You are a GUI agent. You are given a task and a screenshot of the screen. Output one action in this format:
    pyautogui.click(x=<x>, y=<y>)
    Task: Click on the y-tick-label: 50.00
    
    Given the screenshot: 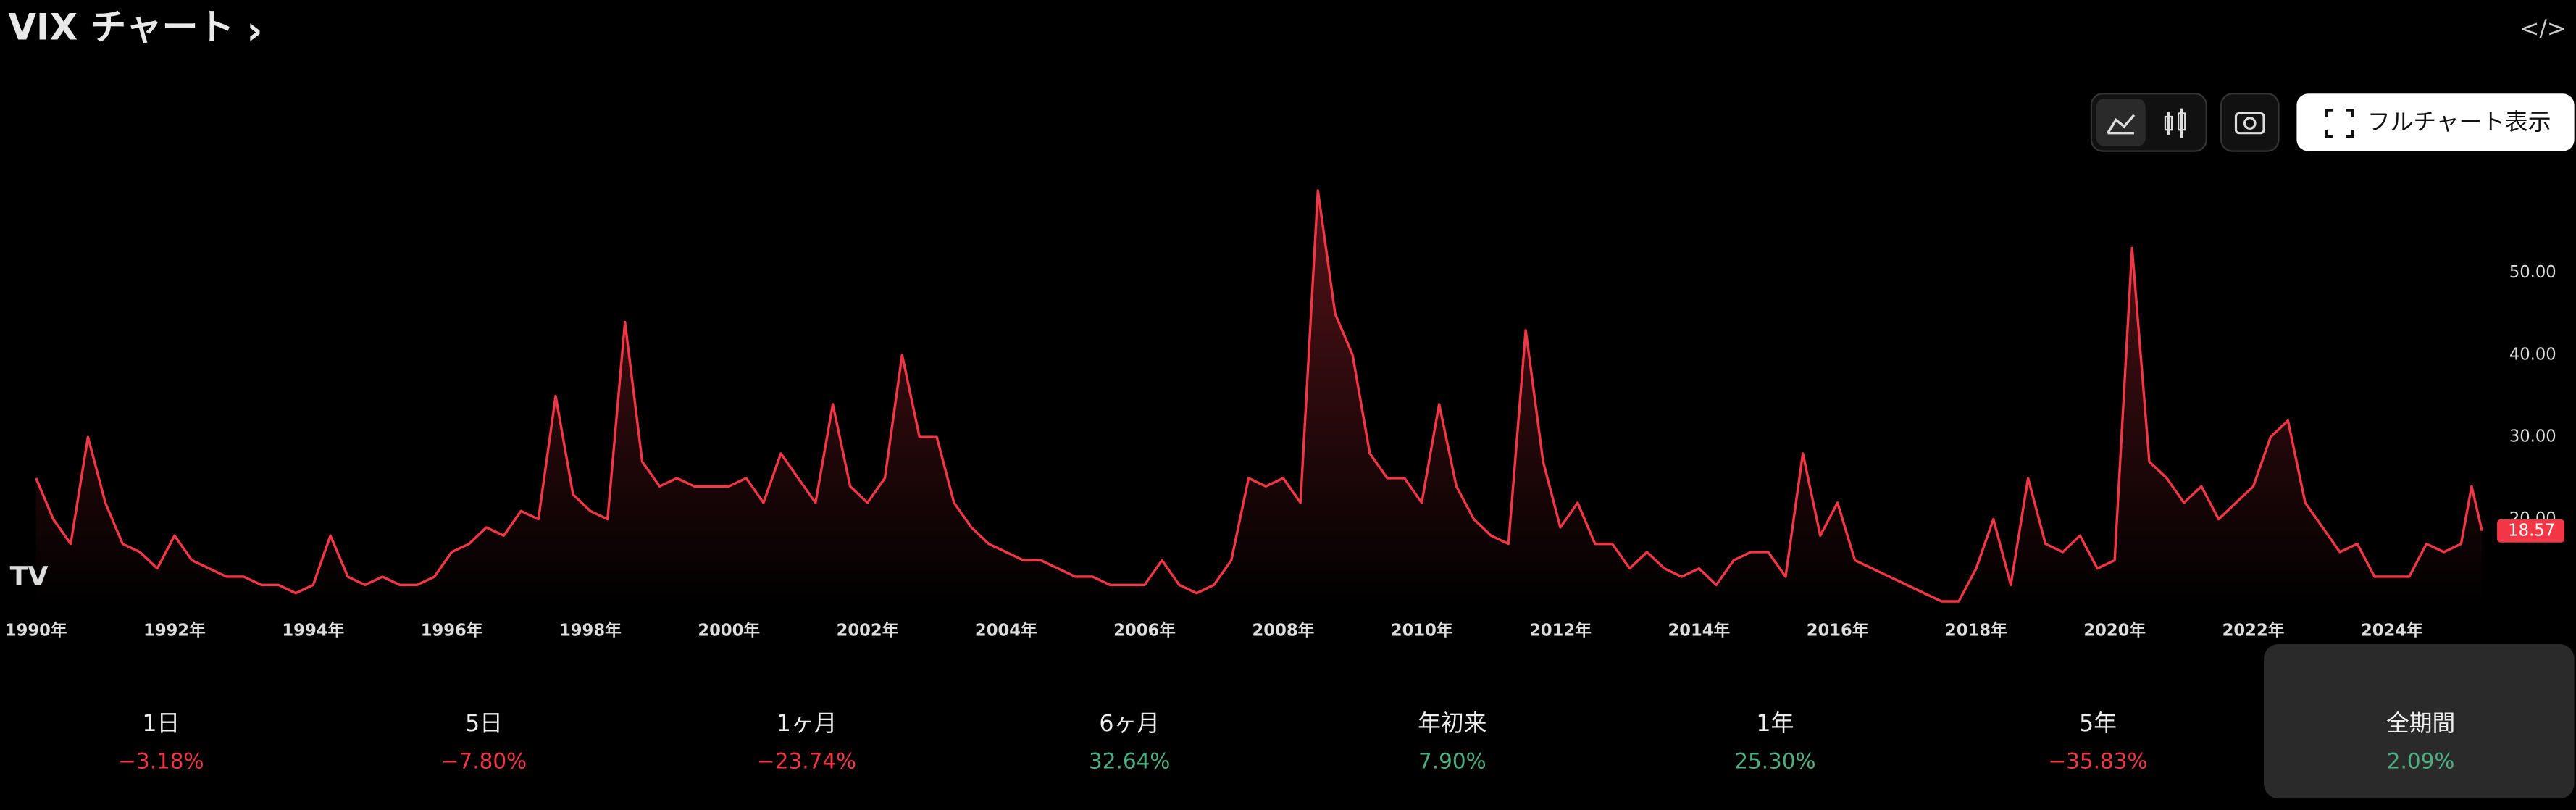 What is the action you would take?
    pyautogui.click(x=2532, y=272)
    